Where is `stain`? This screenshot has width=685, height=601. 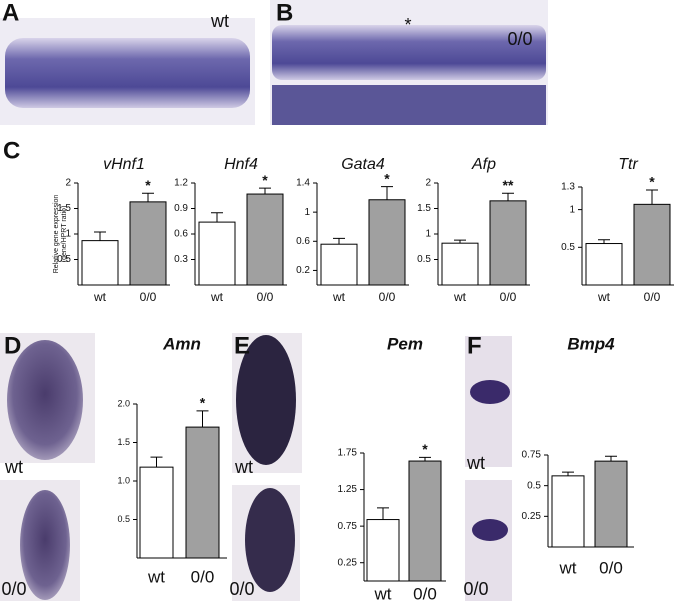 stain is located at coordinates (490, 392).